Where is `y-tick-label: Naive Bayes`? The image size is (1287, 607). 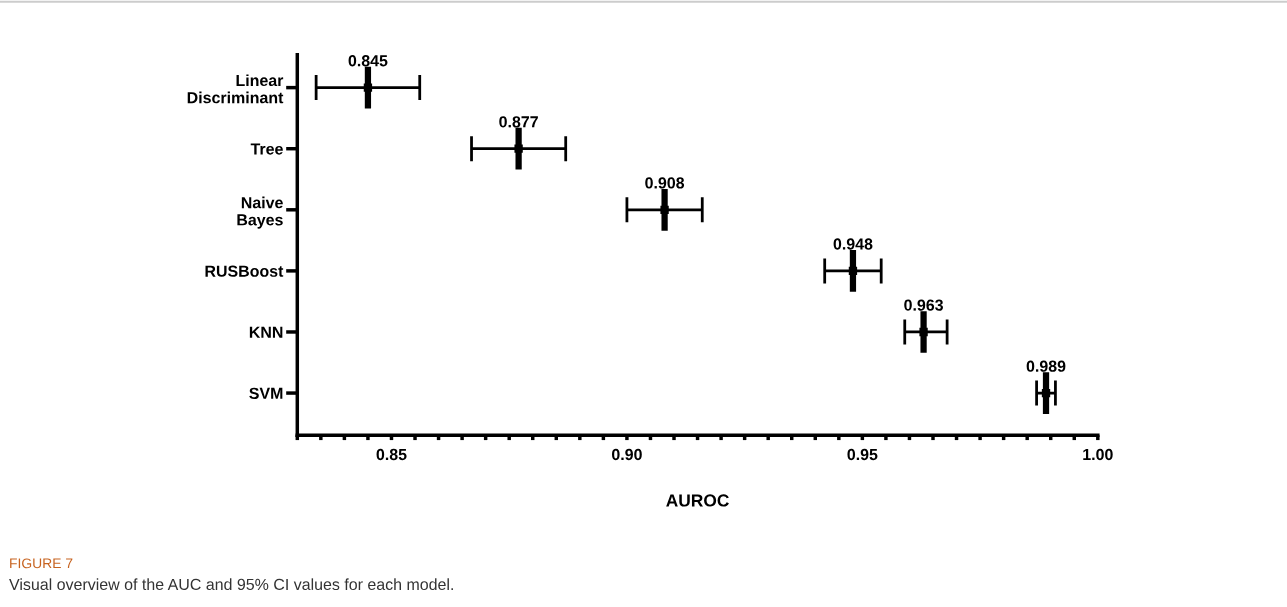 y-tick-label: Naive Bayes is located at coordinates (260, 212).